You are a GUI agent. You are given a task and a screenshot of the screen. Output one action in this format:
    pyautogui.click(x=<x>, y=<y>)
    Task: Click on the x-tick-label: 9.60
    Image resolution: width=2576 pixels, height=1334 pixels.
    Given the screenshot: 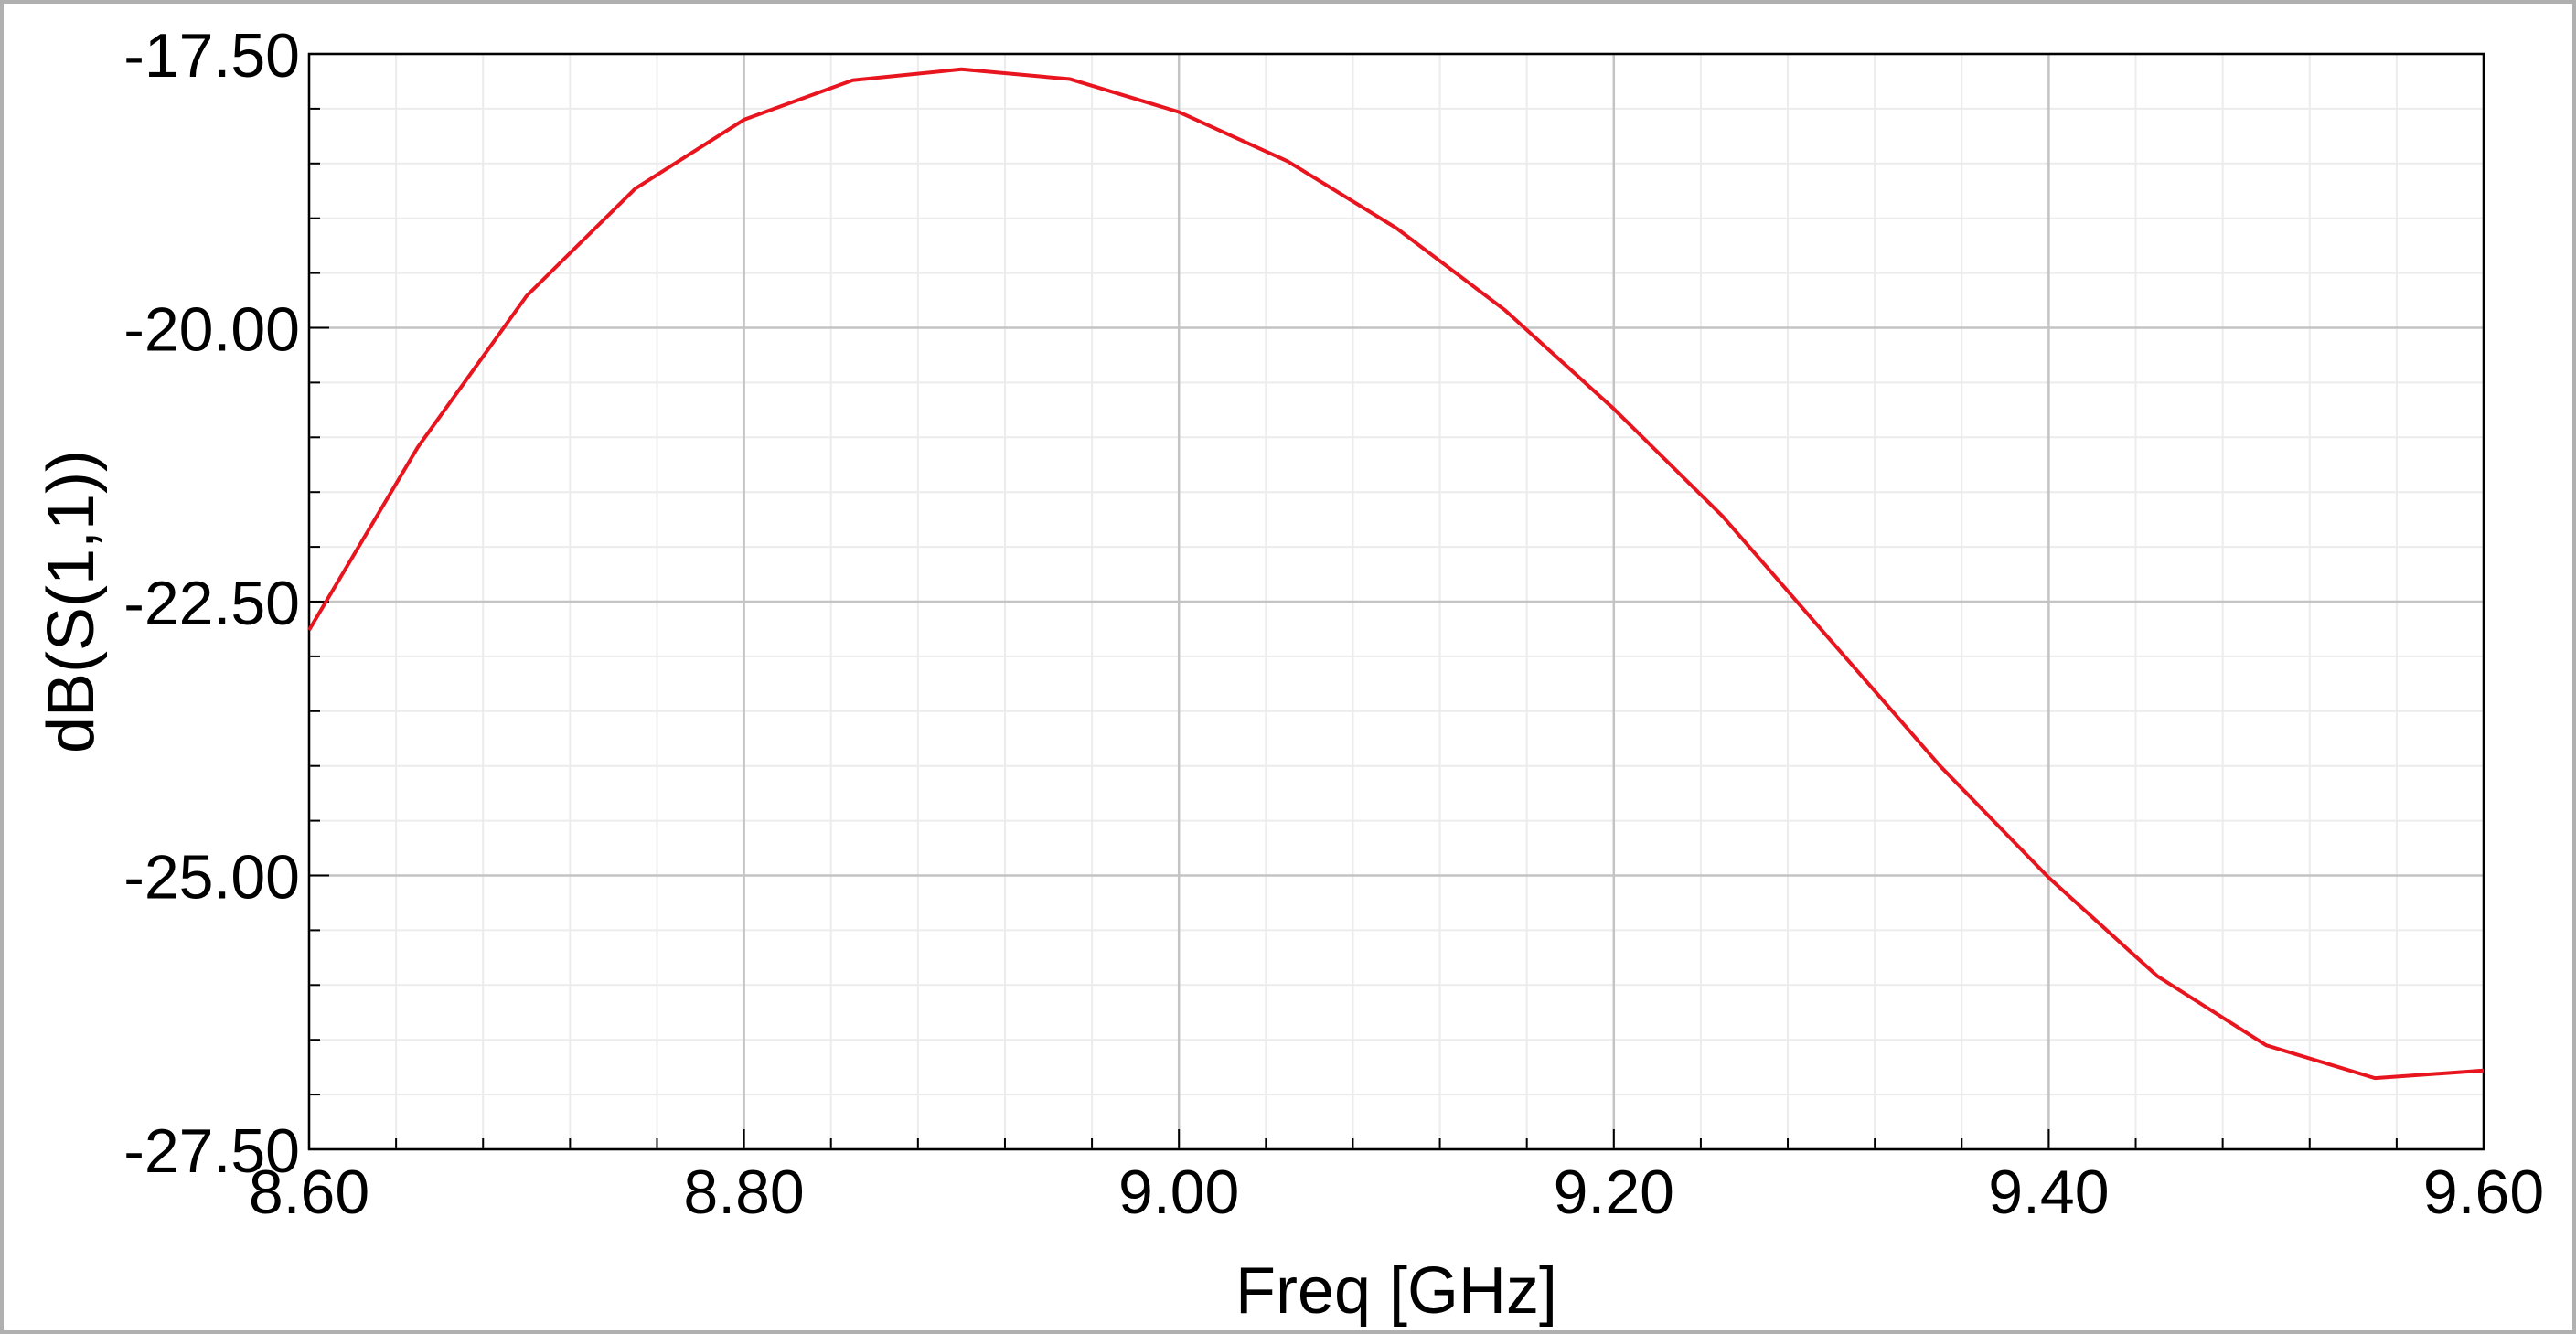 What is the action you would take?
    pyautogui.click(x=2483, y=1192)
    